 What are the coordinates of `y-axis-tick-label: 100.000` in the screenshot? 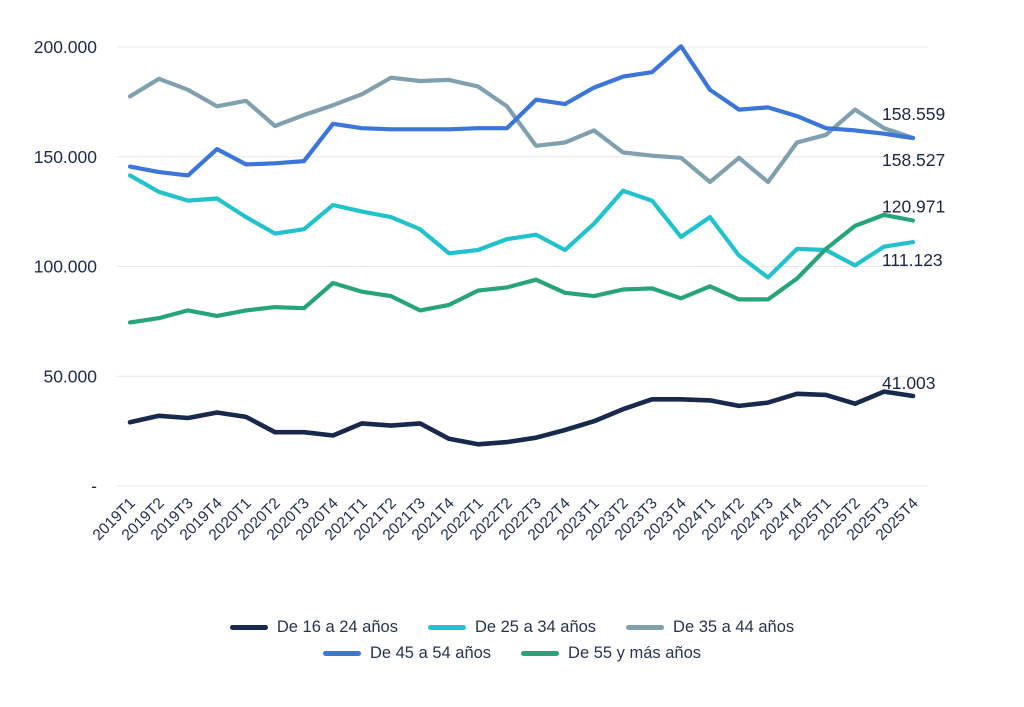 It's located at (66, 267).